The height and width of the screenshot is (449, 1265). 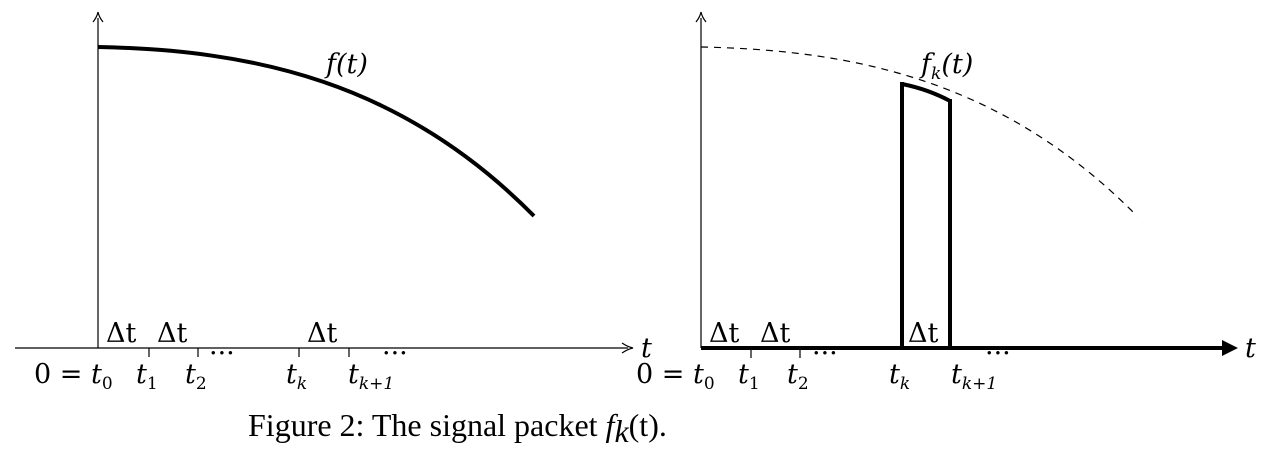 What do you see at coordinates (322, 333) in the screenshot?
I see `left-delta-label-3: Δt` at bounding box center [322, 333].